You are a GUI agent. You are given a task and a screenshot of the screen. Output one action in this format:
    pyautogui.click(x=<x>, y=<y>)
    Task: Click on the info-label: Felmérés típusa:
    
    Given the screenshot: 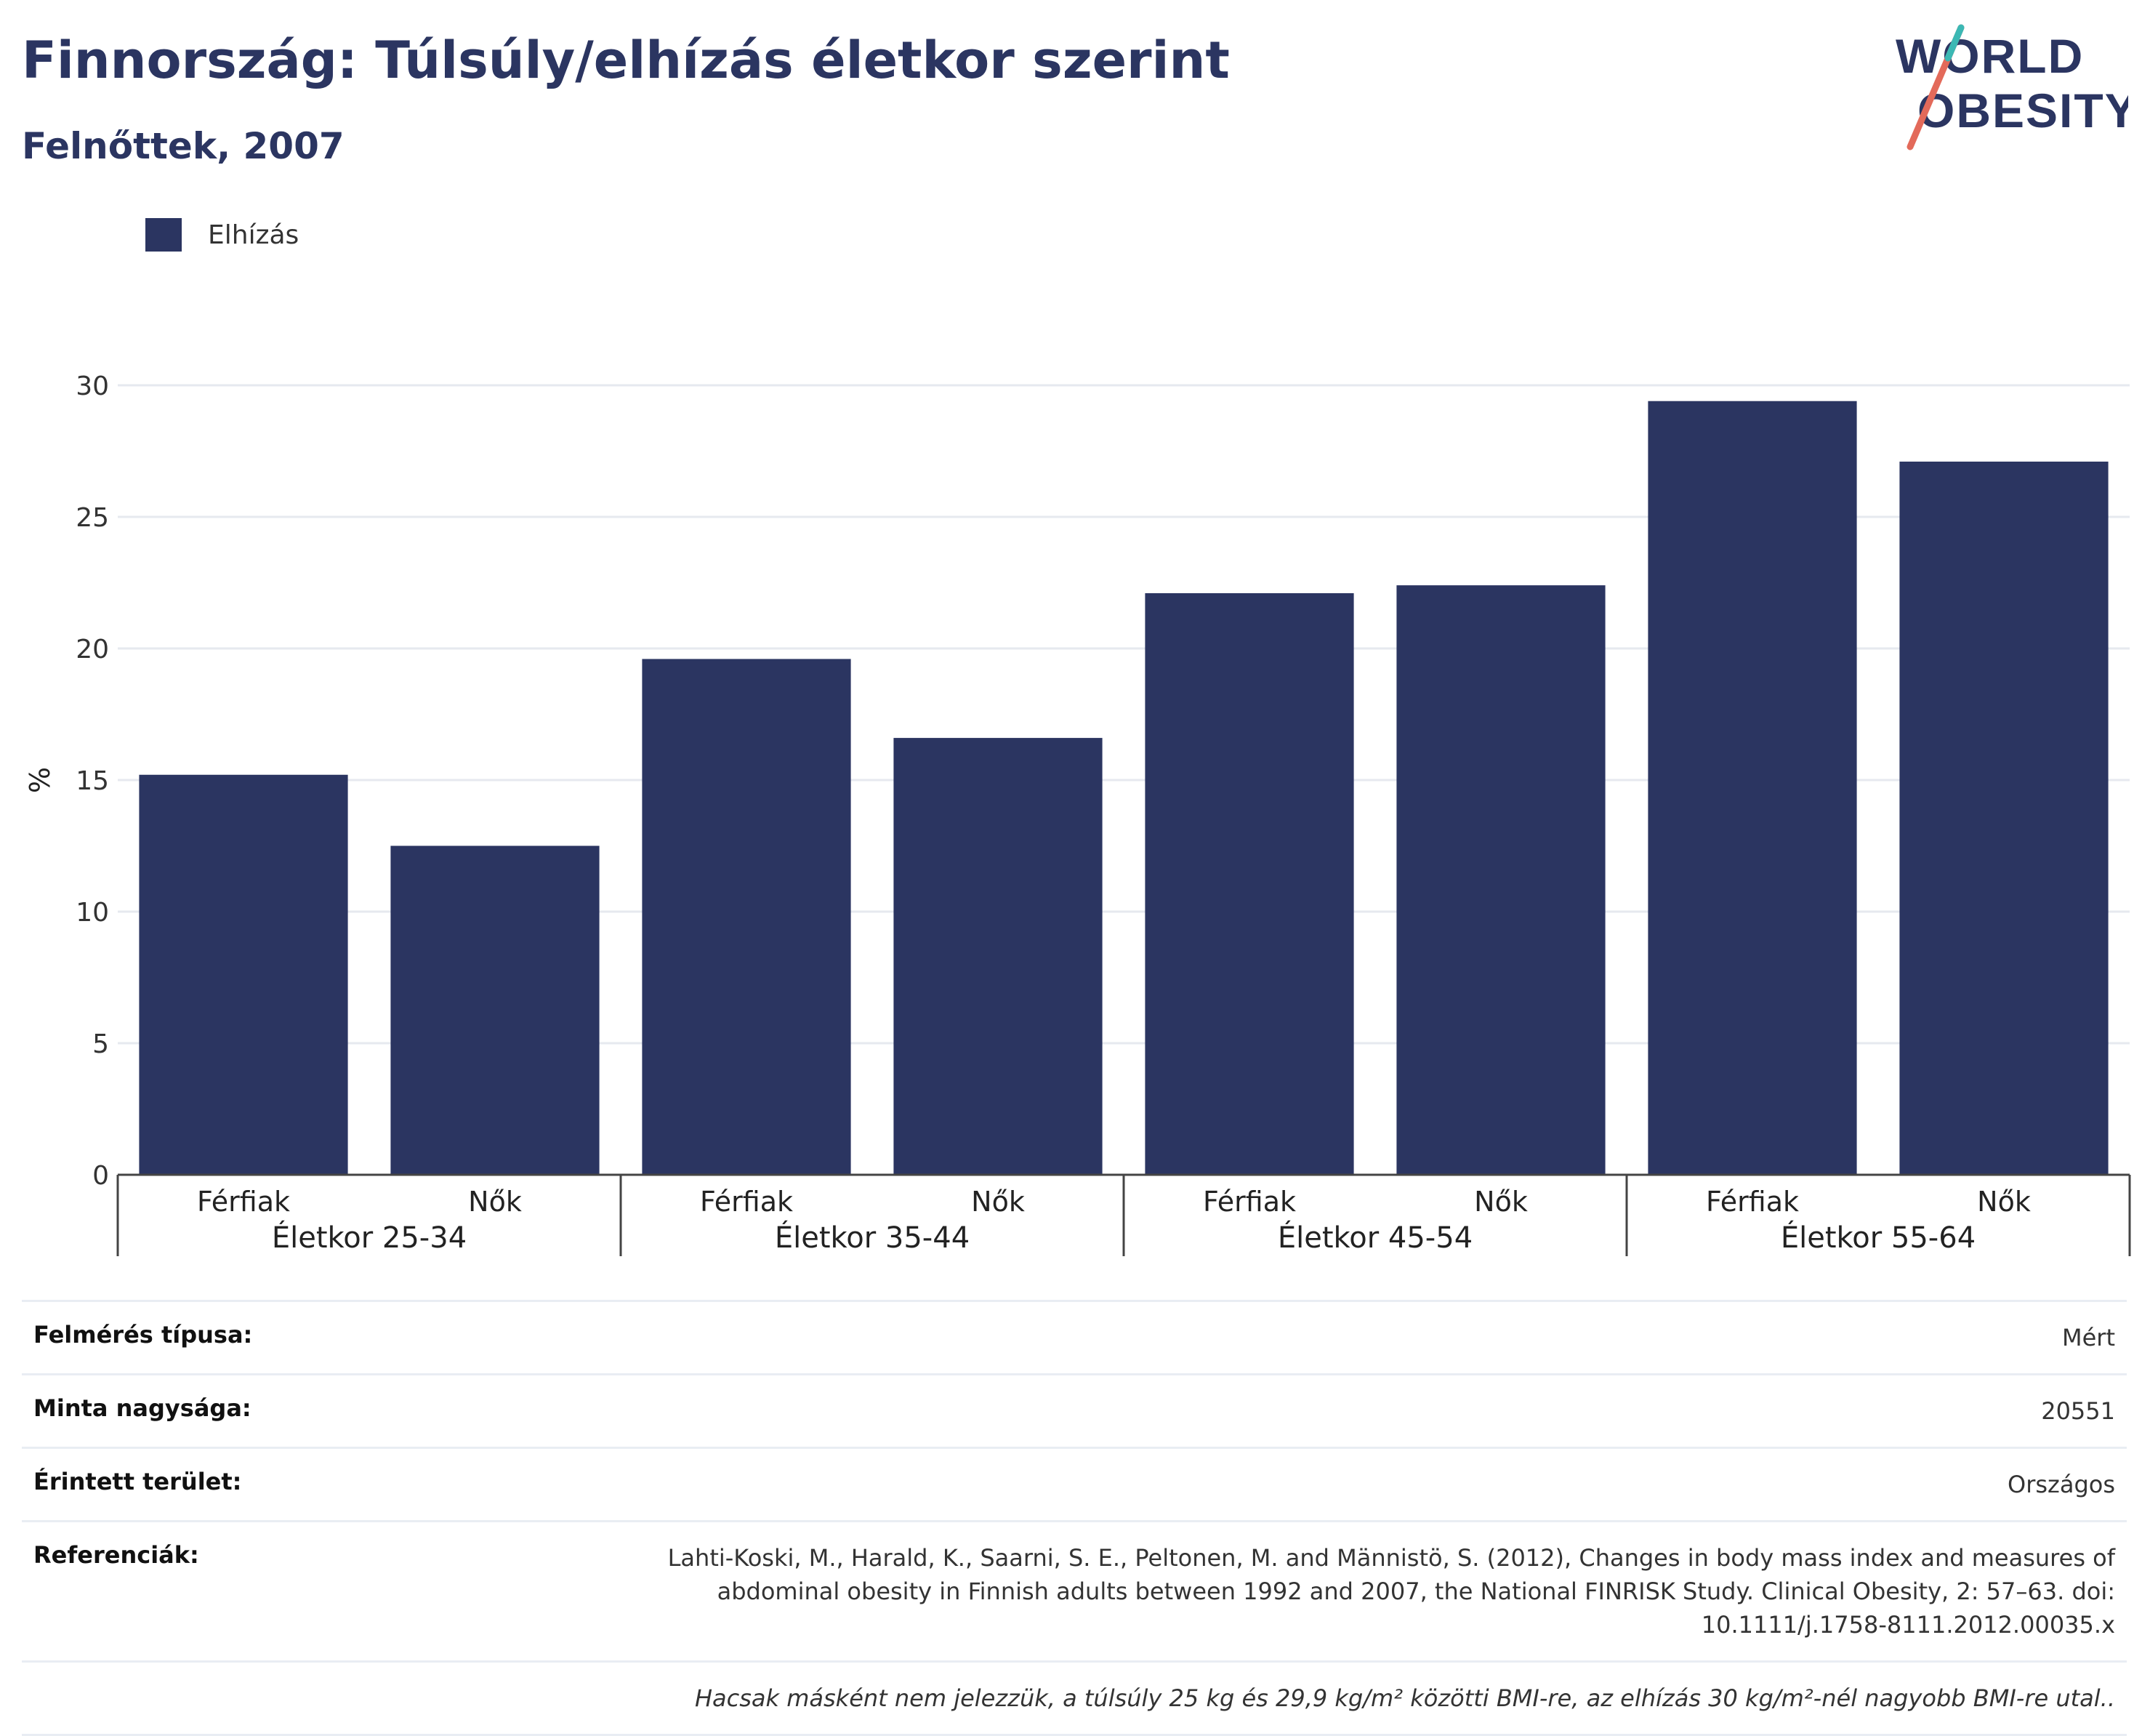 What is the action you would take?
    pyautogui.click(x=143, y=1335)
    